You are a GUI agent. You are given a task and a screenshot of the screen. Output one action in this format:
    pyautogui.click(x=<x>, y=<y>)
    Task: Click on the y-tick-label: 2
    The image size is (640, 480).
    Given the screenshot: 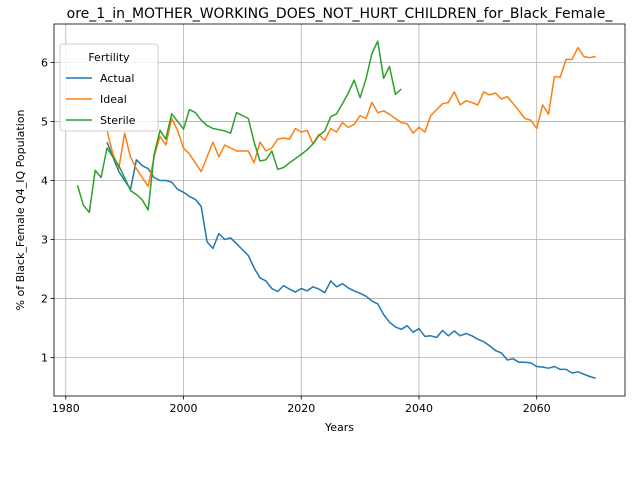 What is the action you would take?
    pyautogui.click(x=44, y=299)
    